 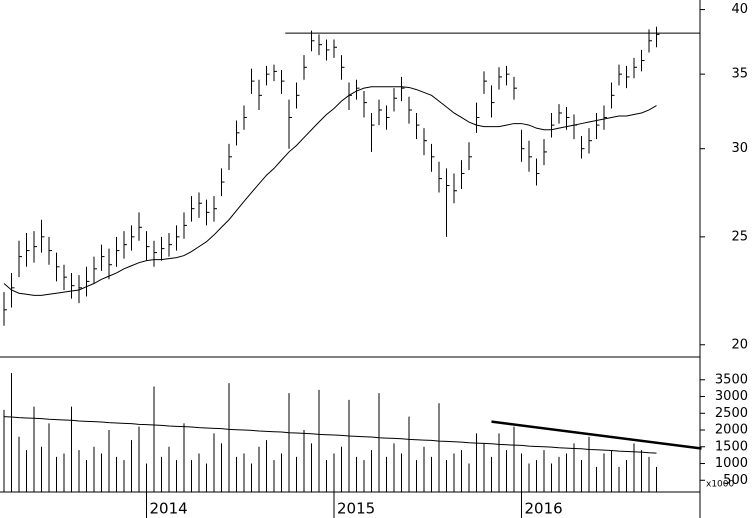 What do you see at coordinates (731, 413) in the screenshot?
I see `y-tick-label: 2500` at bounding box center [731, 413].